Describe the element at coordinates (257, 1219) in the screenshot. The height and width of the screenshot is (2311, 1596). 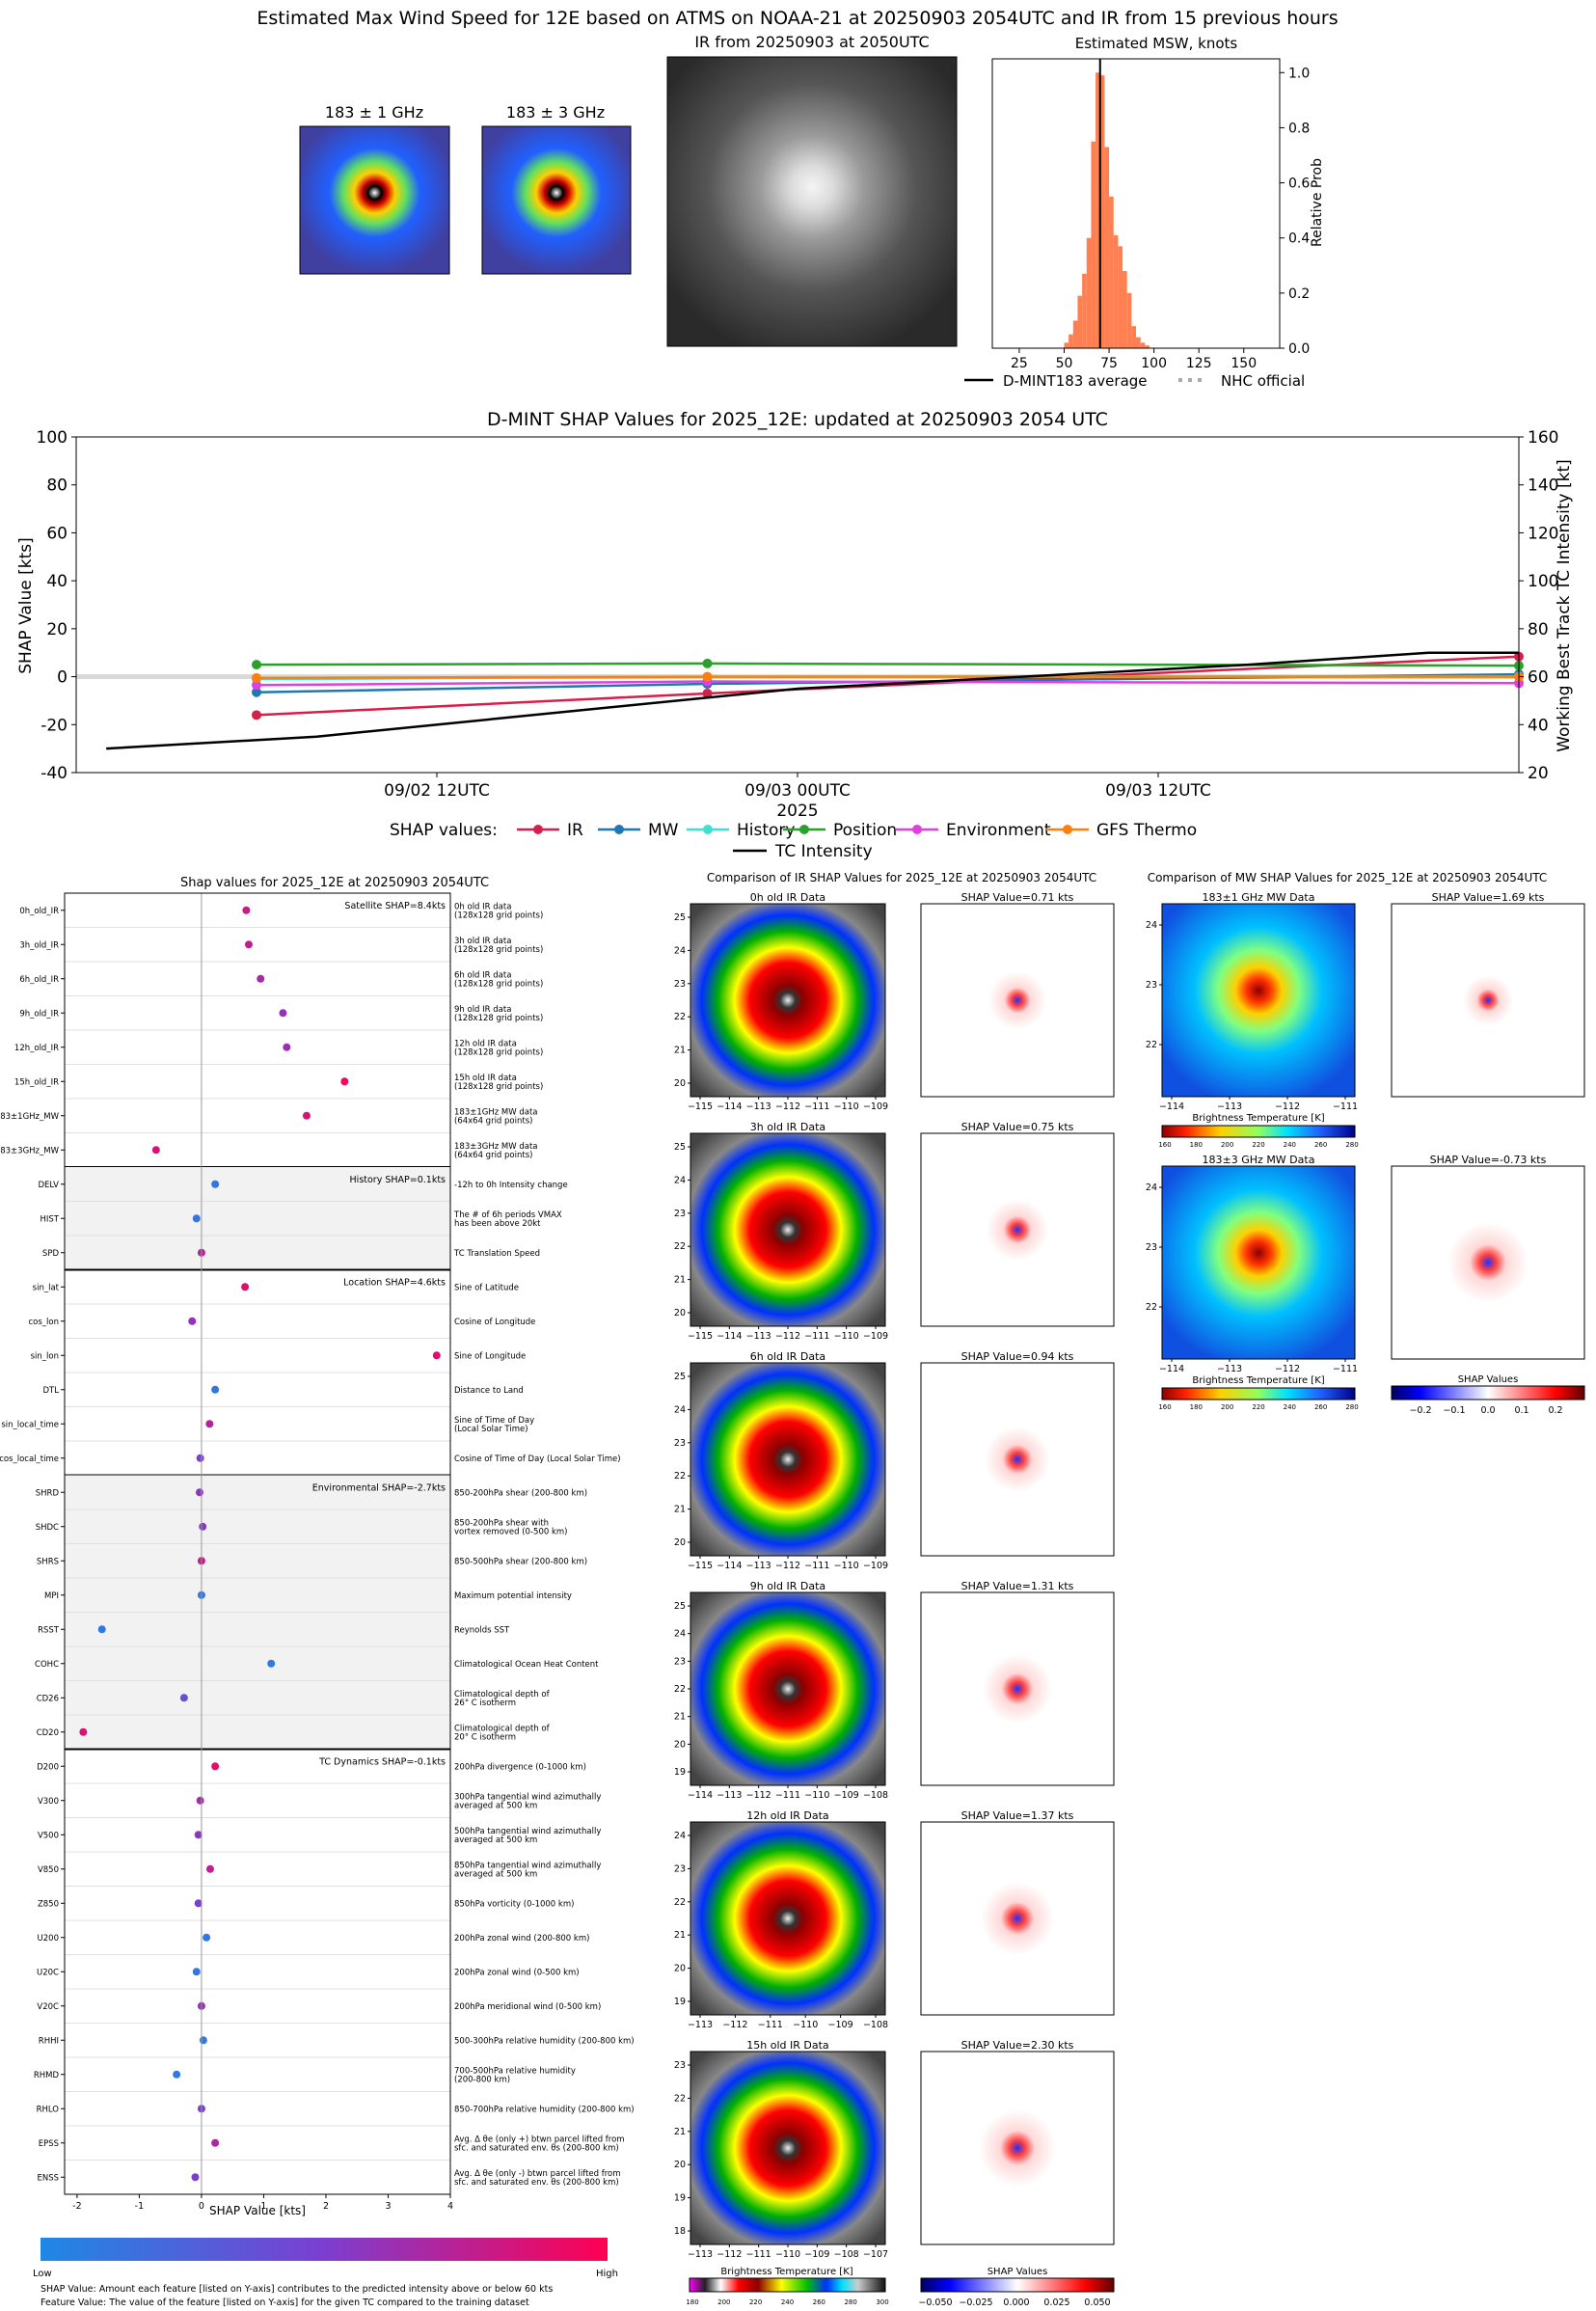
I see `group-shading` at that location.